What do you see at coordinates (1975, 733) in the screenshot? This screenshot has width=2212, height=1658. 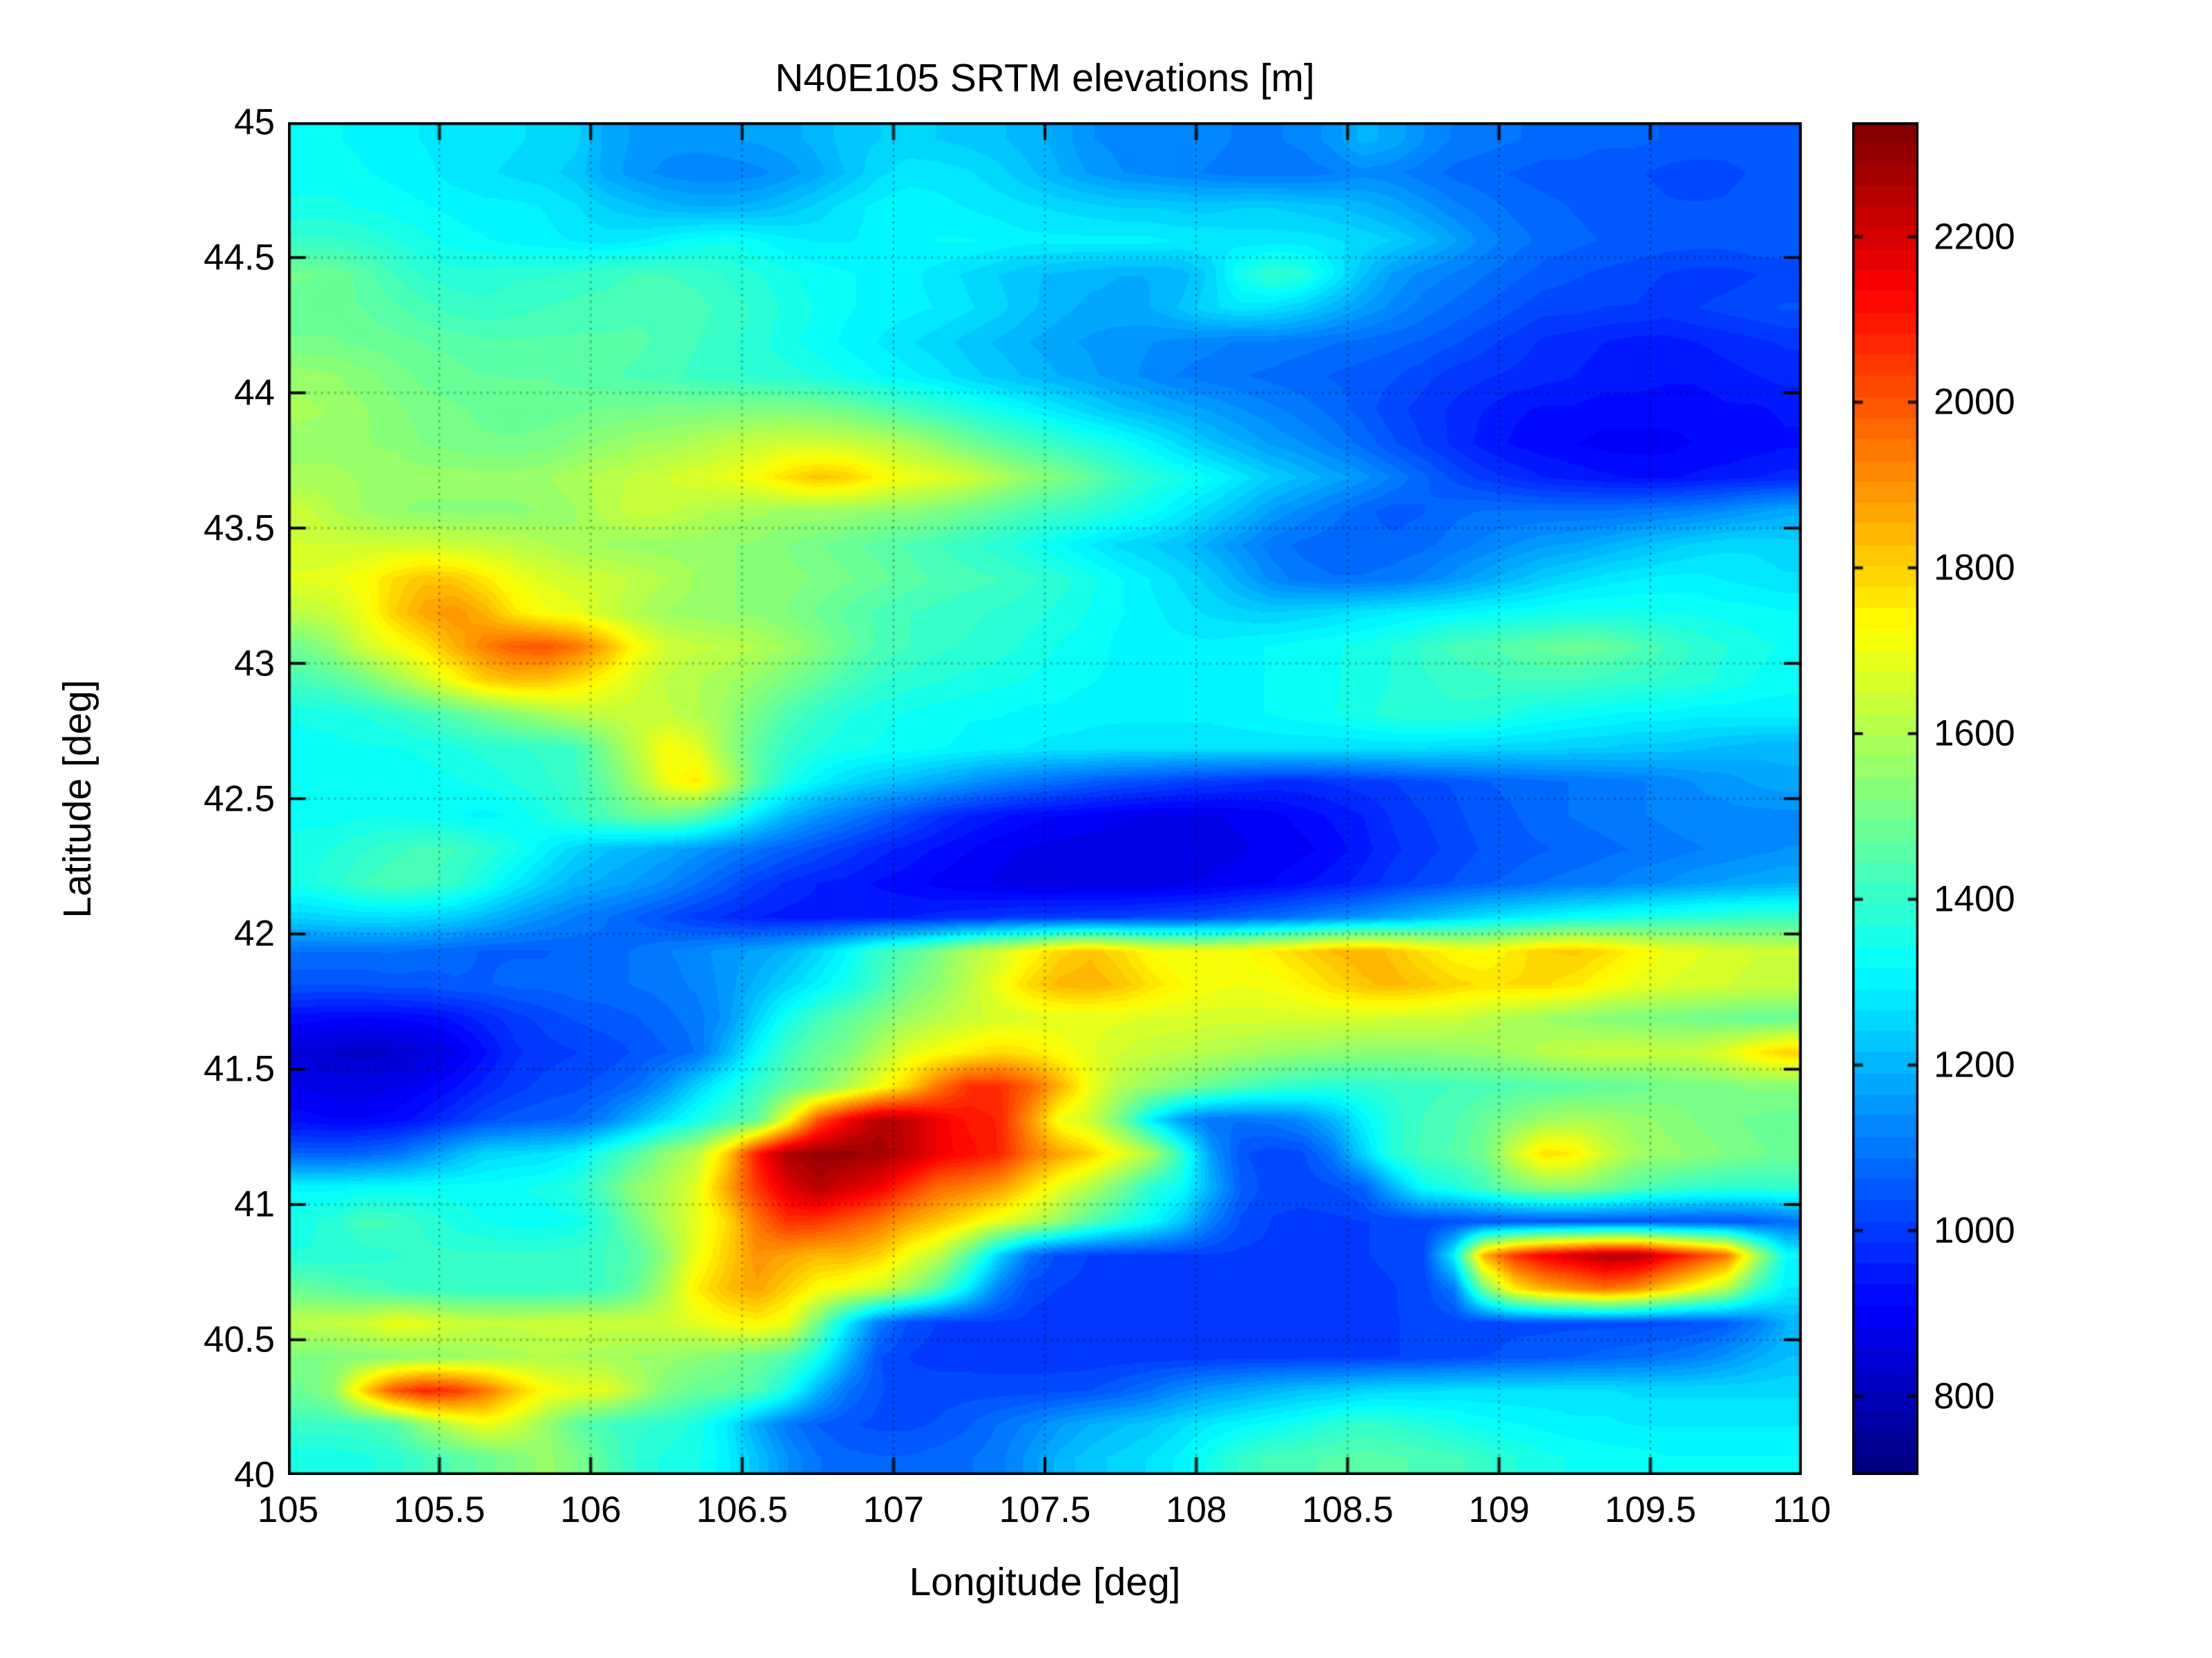 I see `colorbar-tick-label-1600: 1600` at bounding box center [1975, 733].